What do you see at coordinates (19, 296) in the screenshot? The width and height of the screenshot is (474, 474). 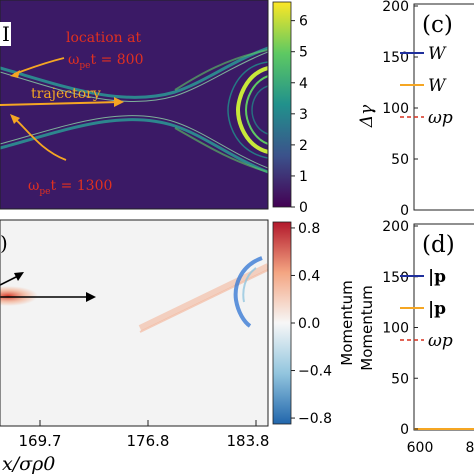 I see `red-blob` at bounding box center [19, 296].